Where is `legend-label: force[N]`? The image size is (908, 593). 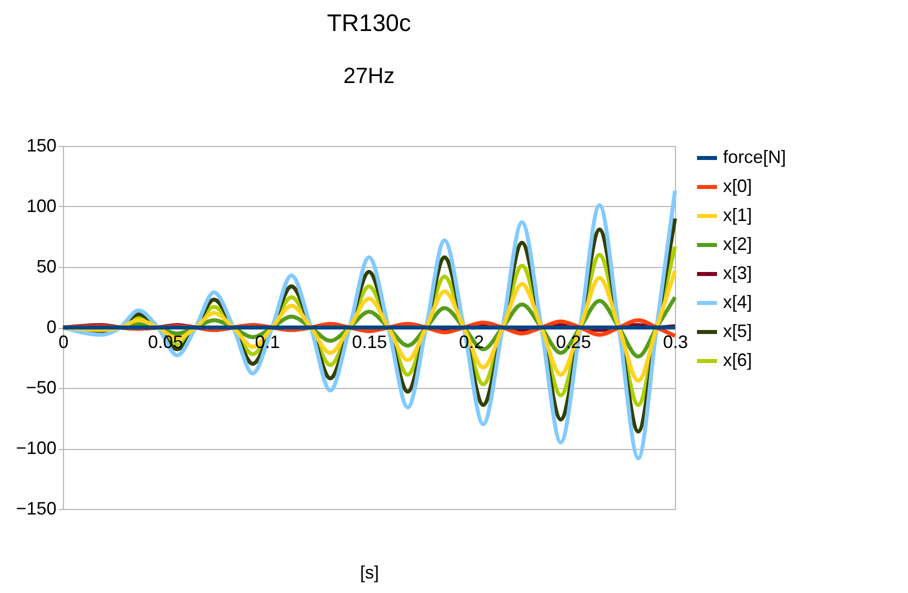
legend-label: force[N] is located at coordinates (754, 157).